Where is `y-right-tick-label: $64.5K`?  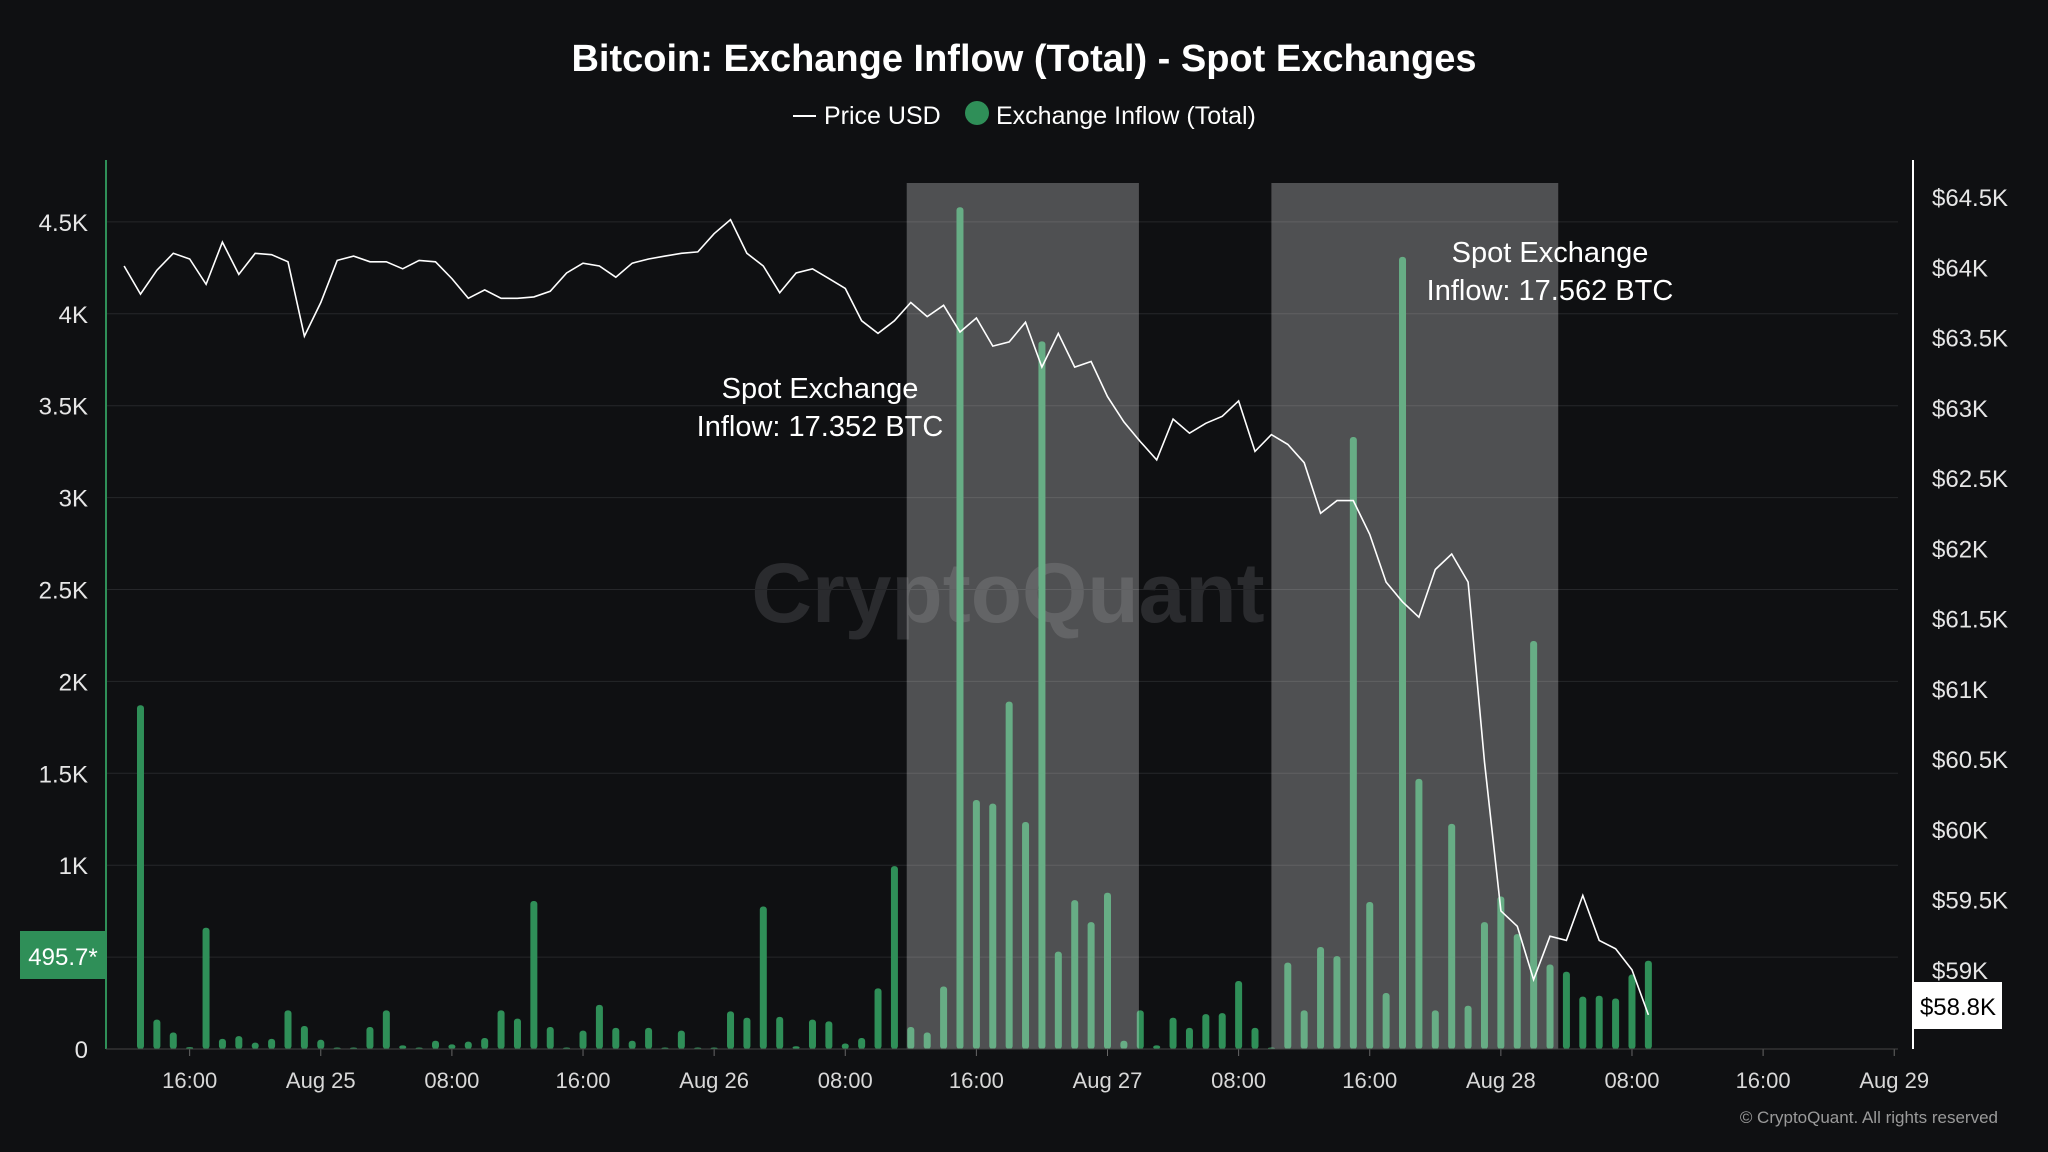
y-right-tick-label: $64.5K is located at coordinates (1970, 198).